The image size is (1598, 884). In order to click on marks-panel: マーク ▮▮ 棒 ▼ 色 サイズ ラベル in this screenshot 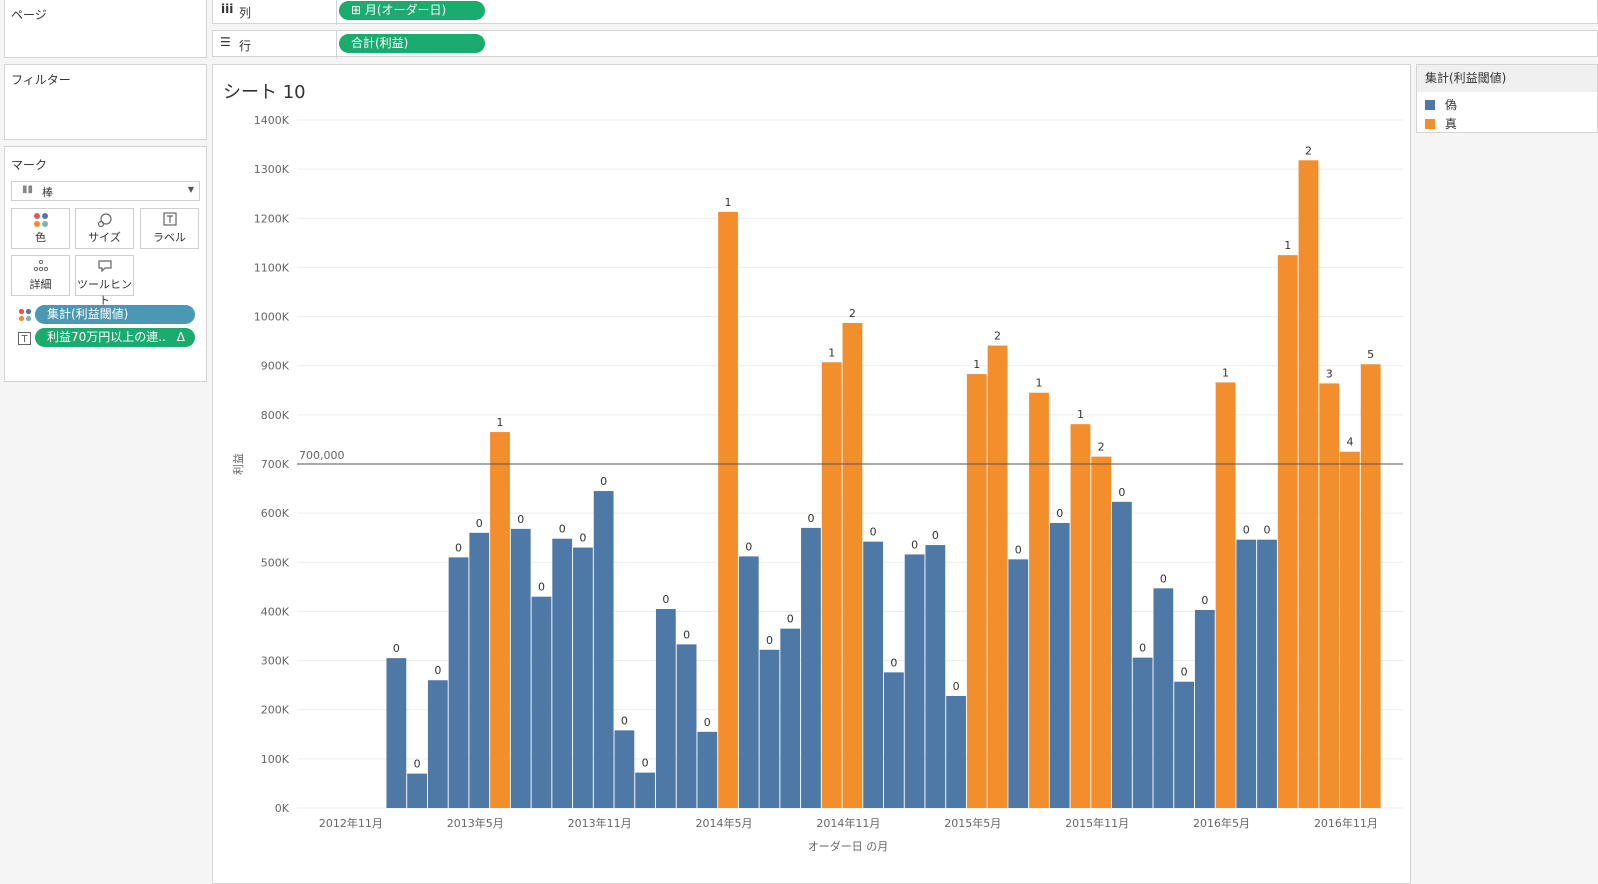, I will do `click(105, 264)`.